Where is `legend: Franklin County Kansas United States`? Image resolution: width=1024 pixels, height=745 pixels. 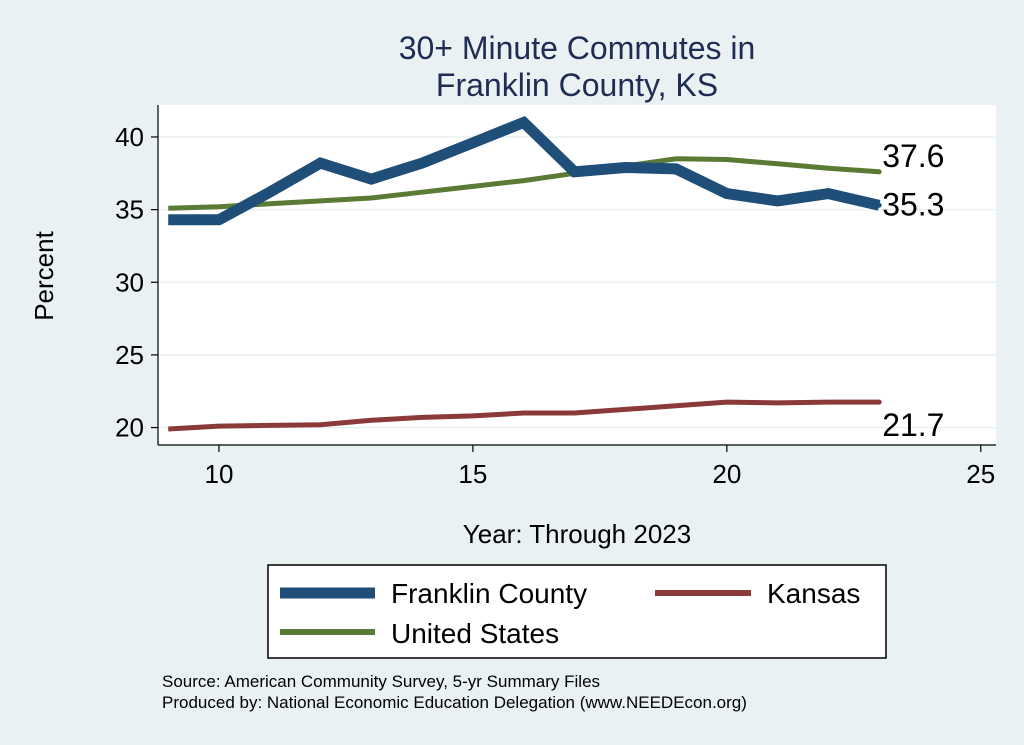
legend: Franklin County Kansas United States is located at coordinates (577, 611).